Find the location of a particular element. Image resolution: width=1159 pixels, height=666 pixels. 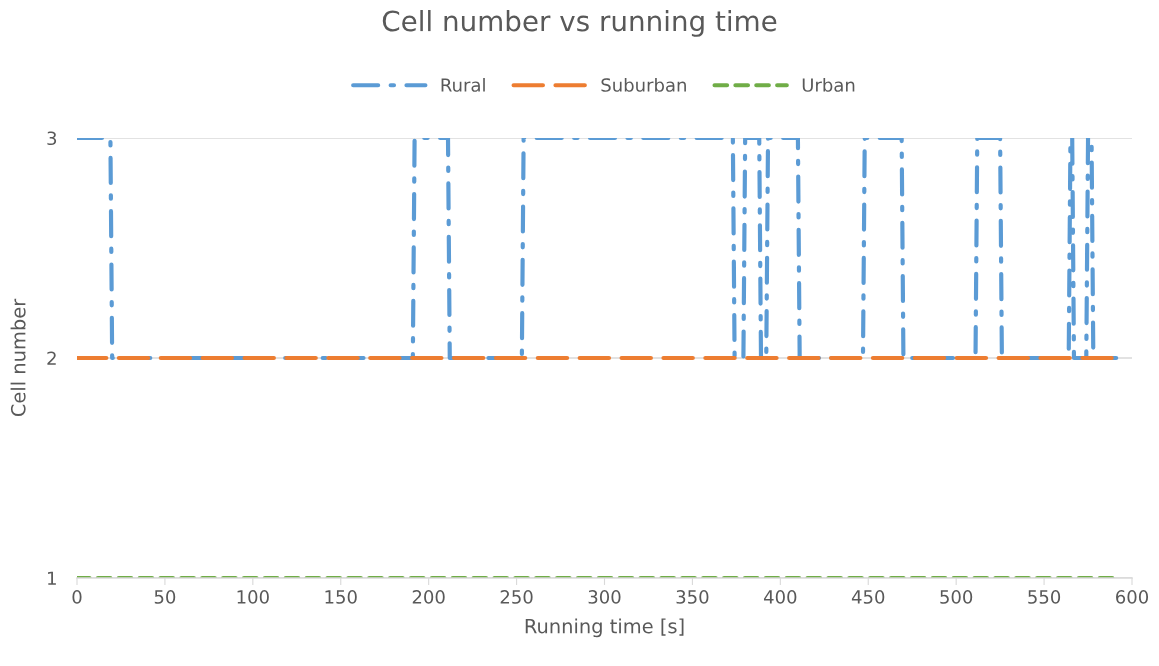

x-tick-label: 100 is located at coordinates (253, 597).